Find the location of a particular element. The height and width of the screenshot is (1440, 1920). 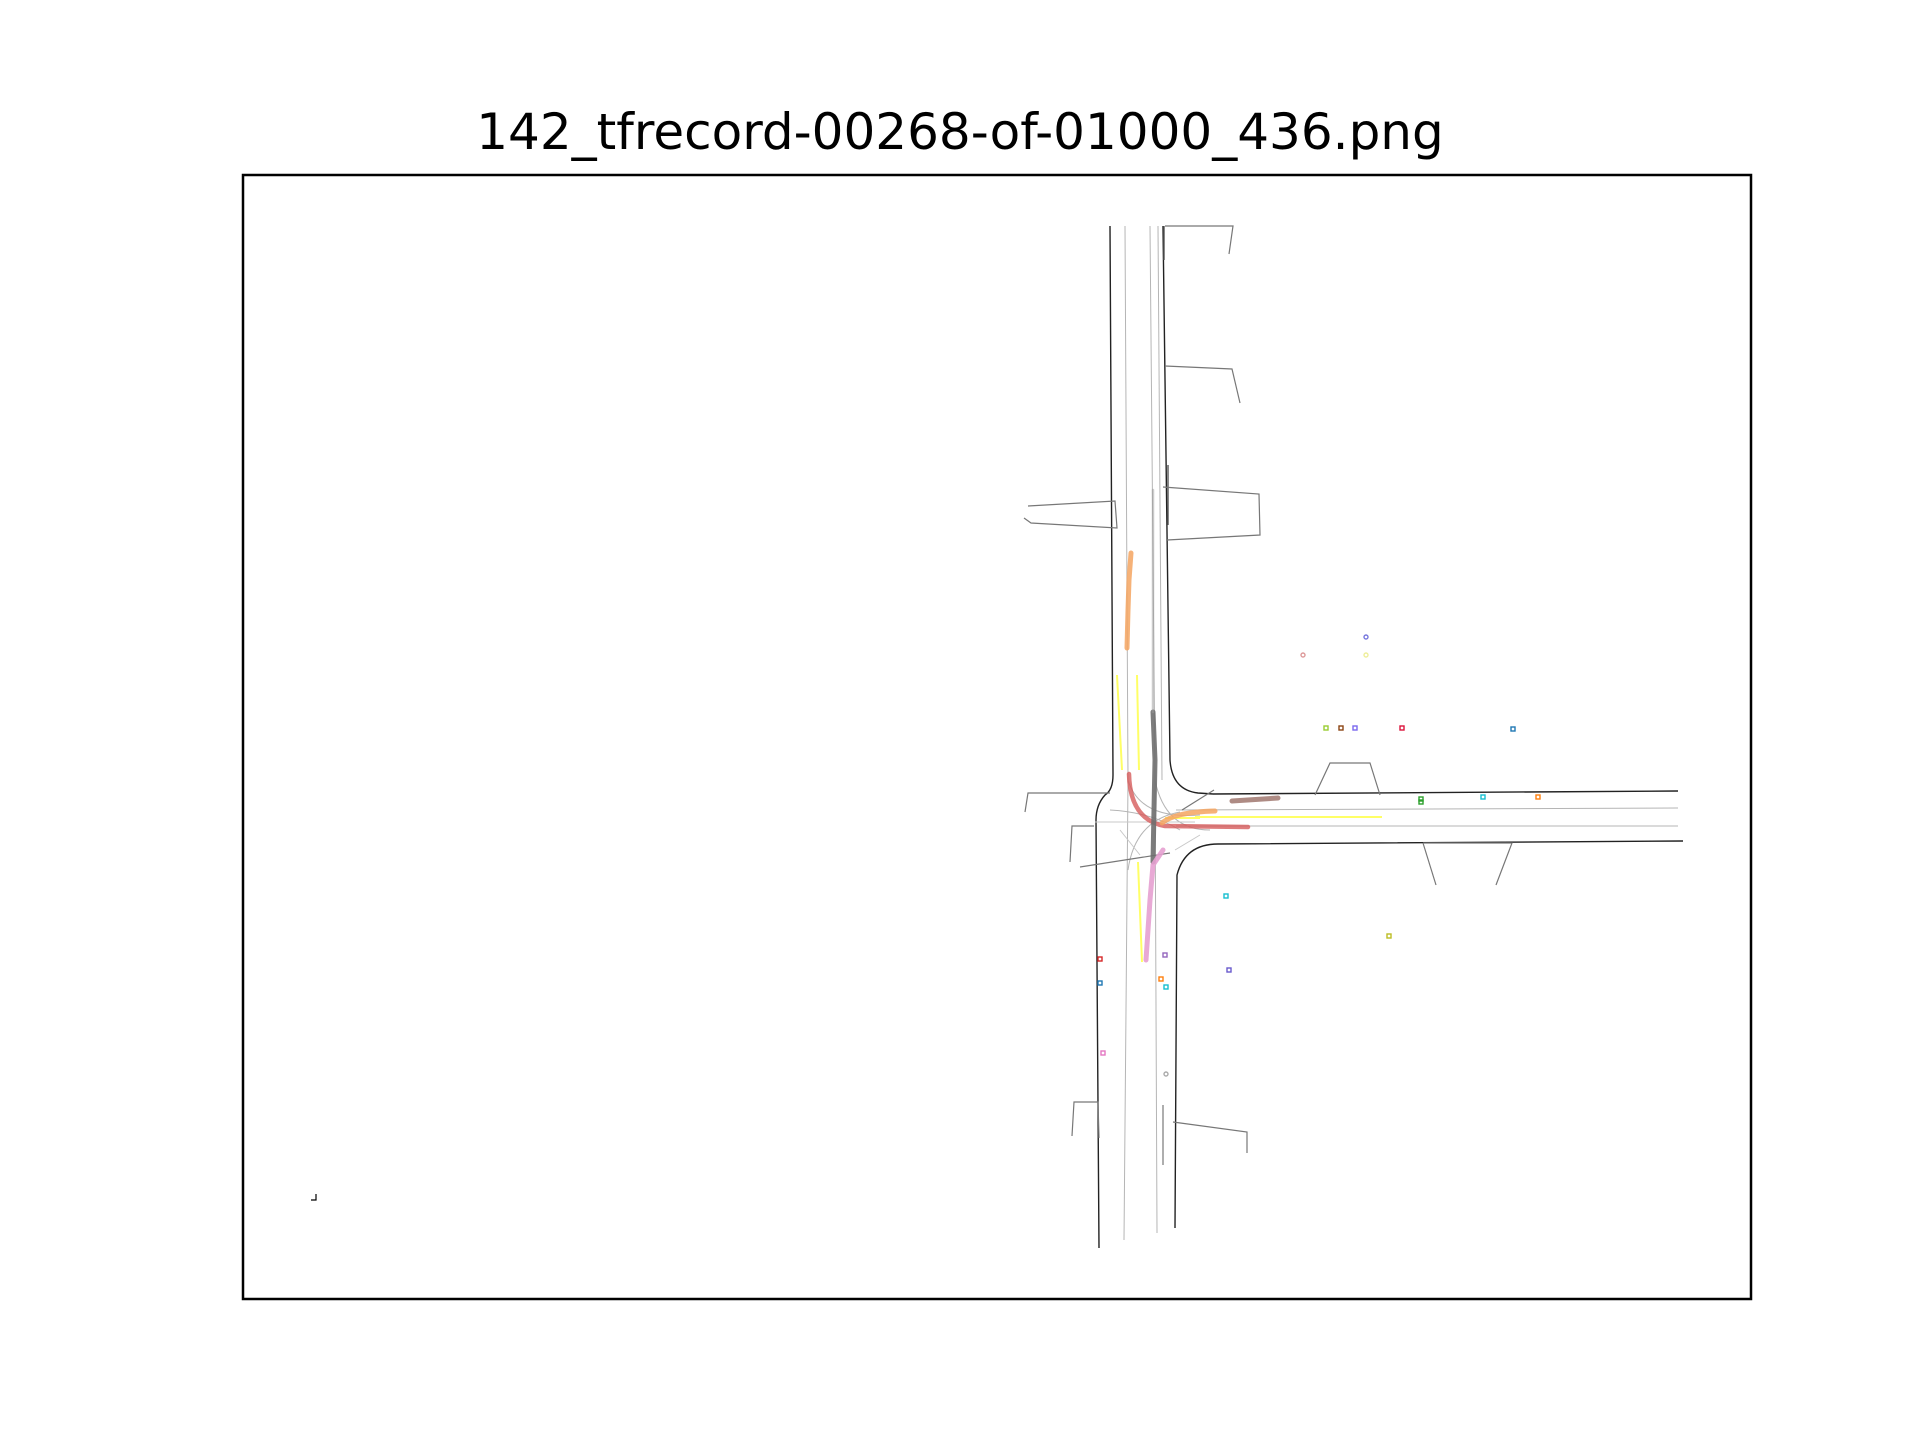

trajectory-orange-east is located at coordinates (1188, 817).